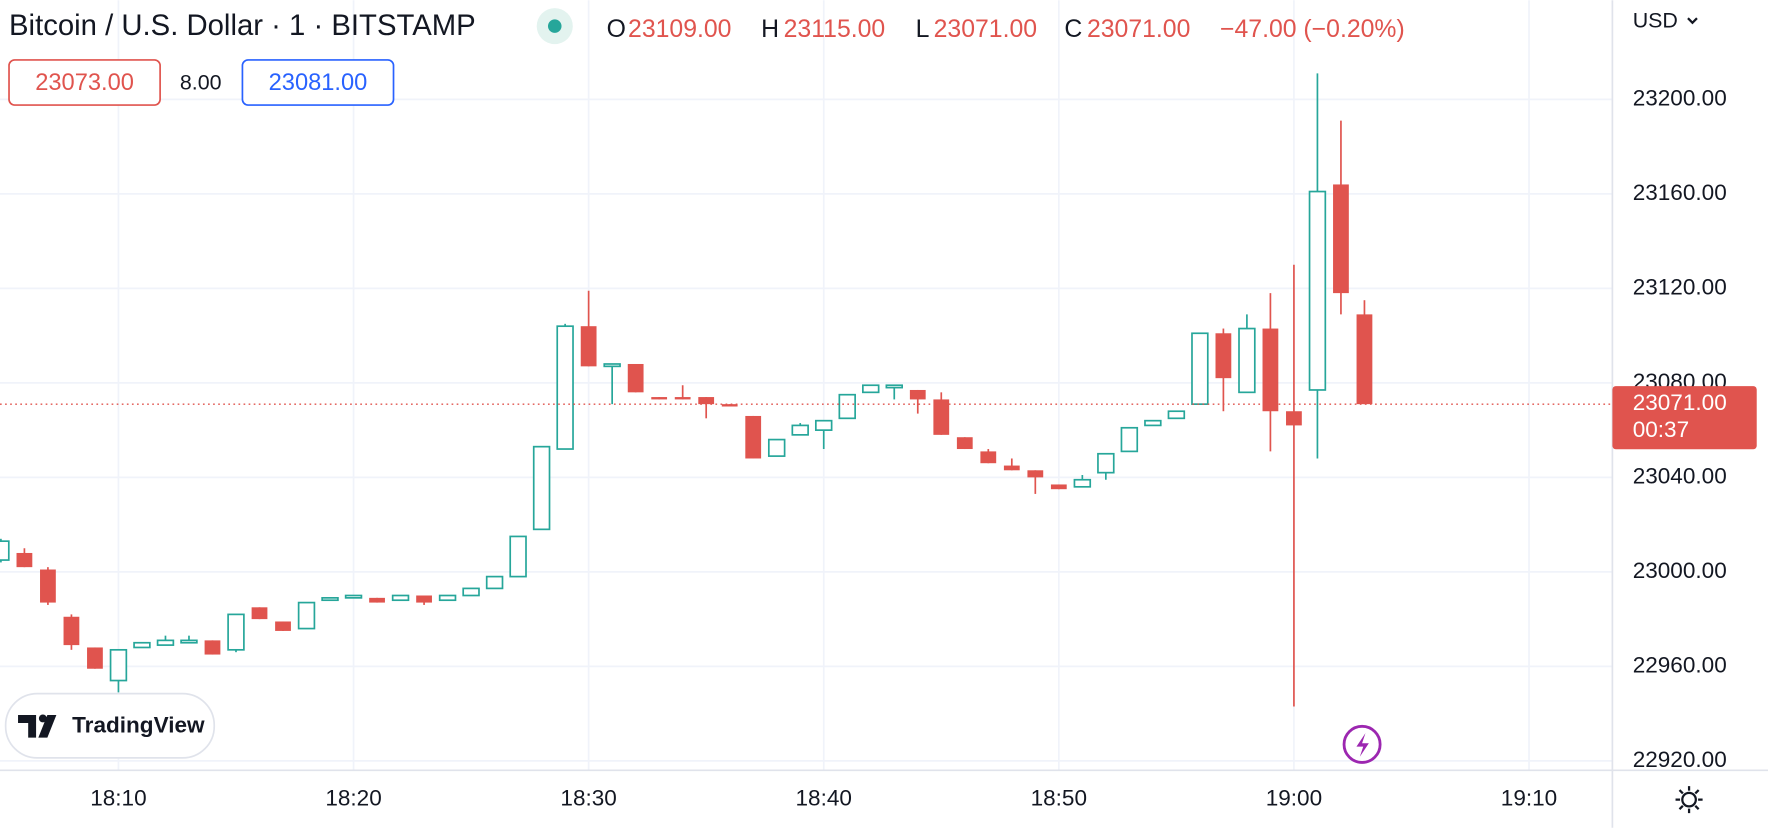  What do you see at coordinates (37, 726) in the screenshot?
I see `brand-logo` at bounding box center [37, 726].